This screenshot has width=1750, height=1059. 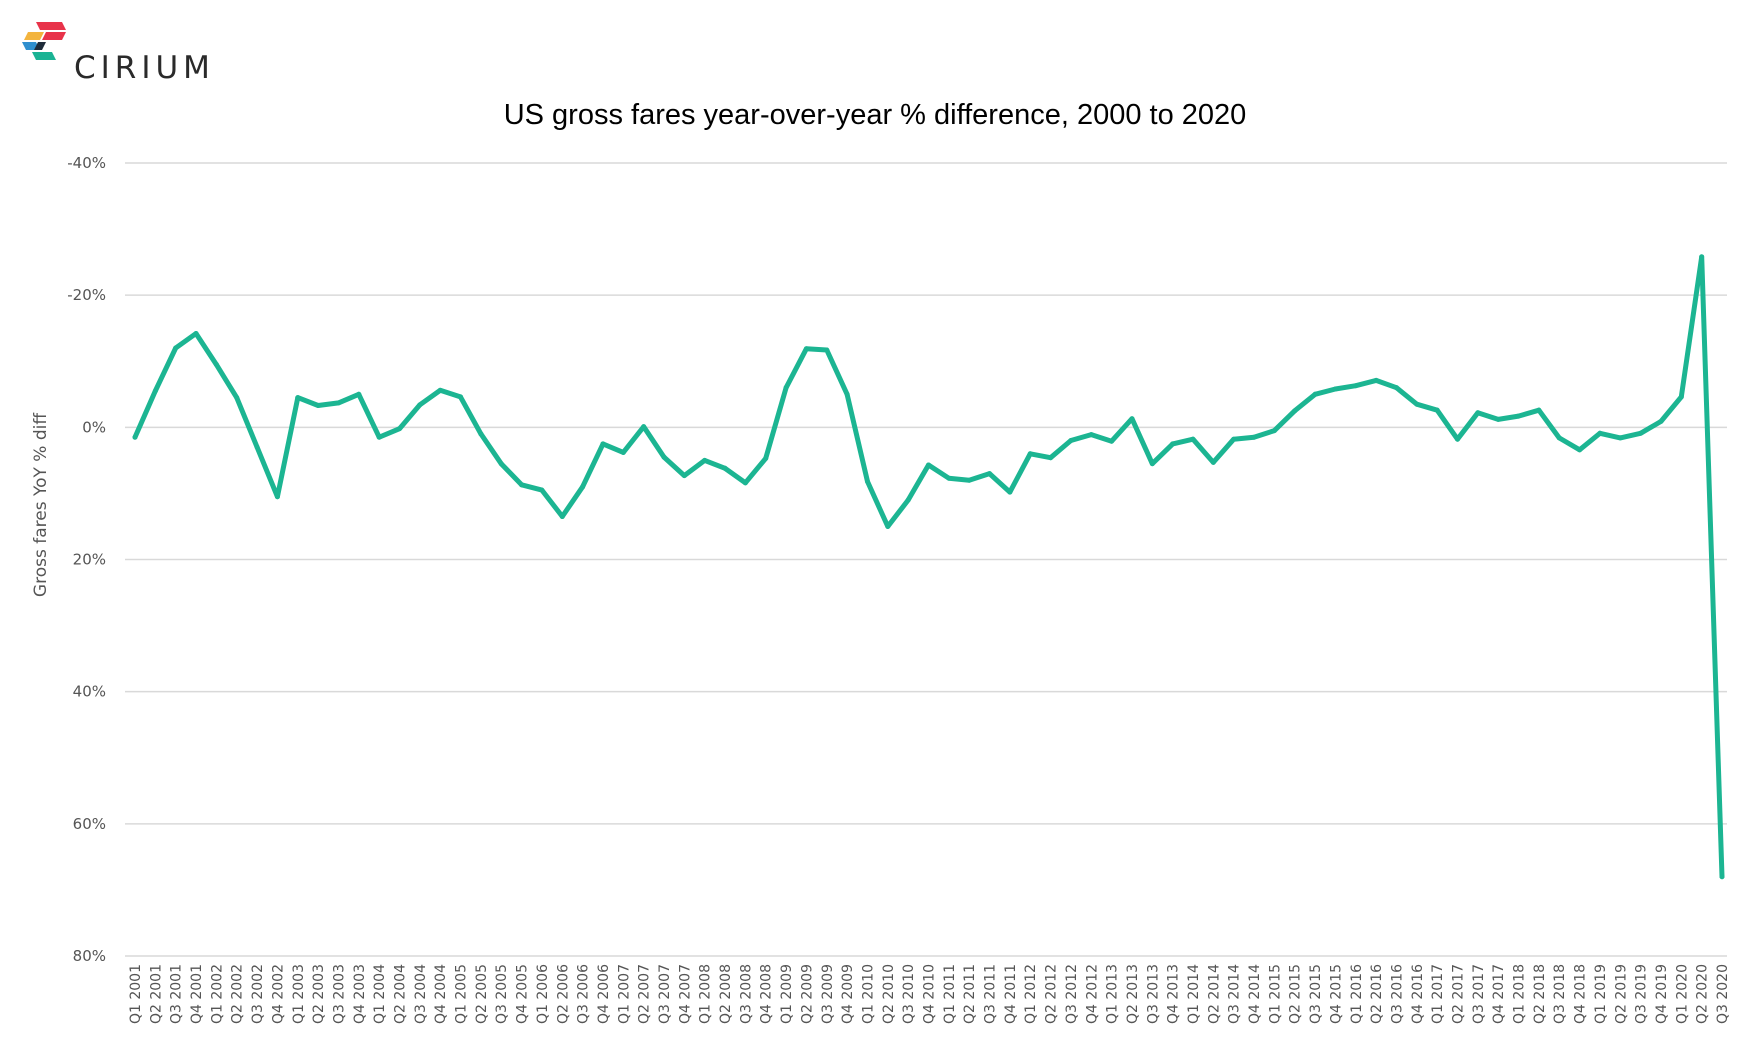 I want to click on y-axis-label: Gross fares YoY % diff, so click(x=41, y=504).